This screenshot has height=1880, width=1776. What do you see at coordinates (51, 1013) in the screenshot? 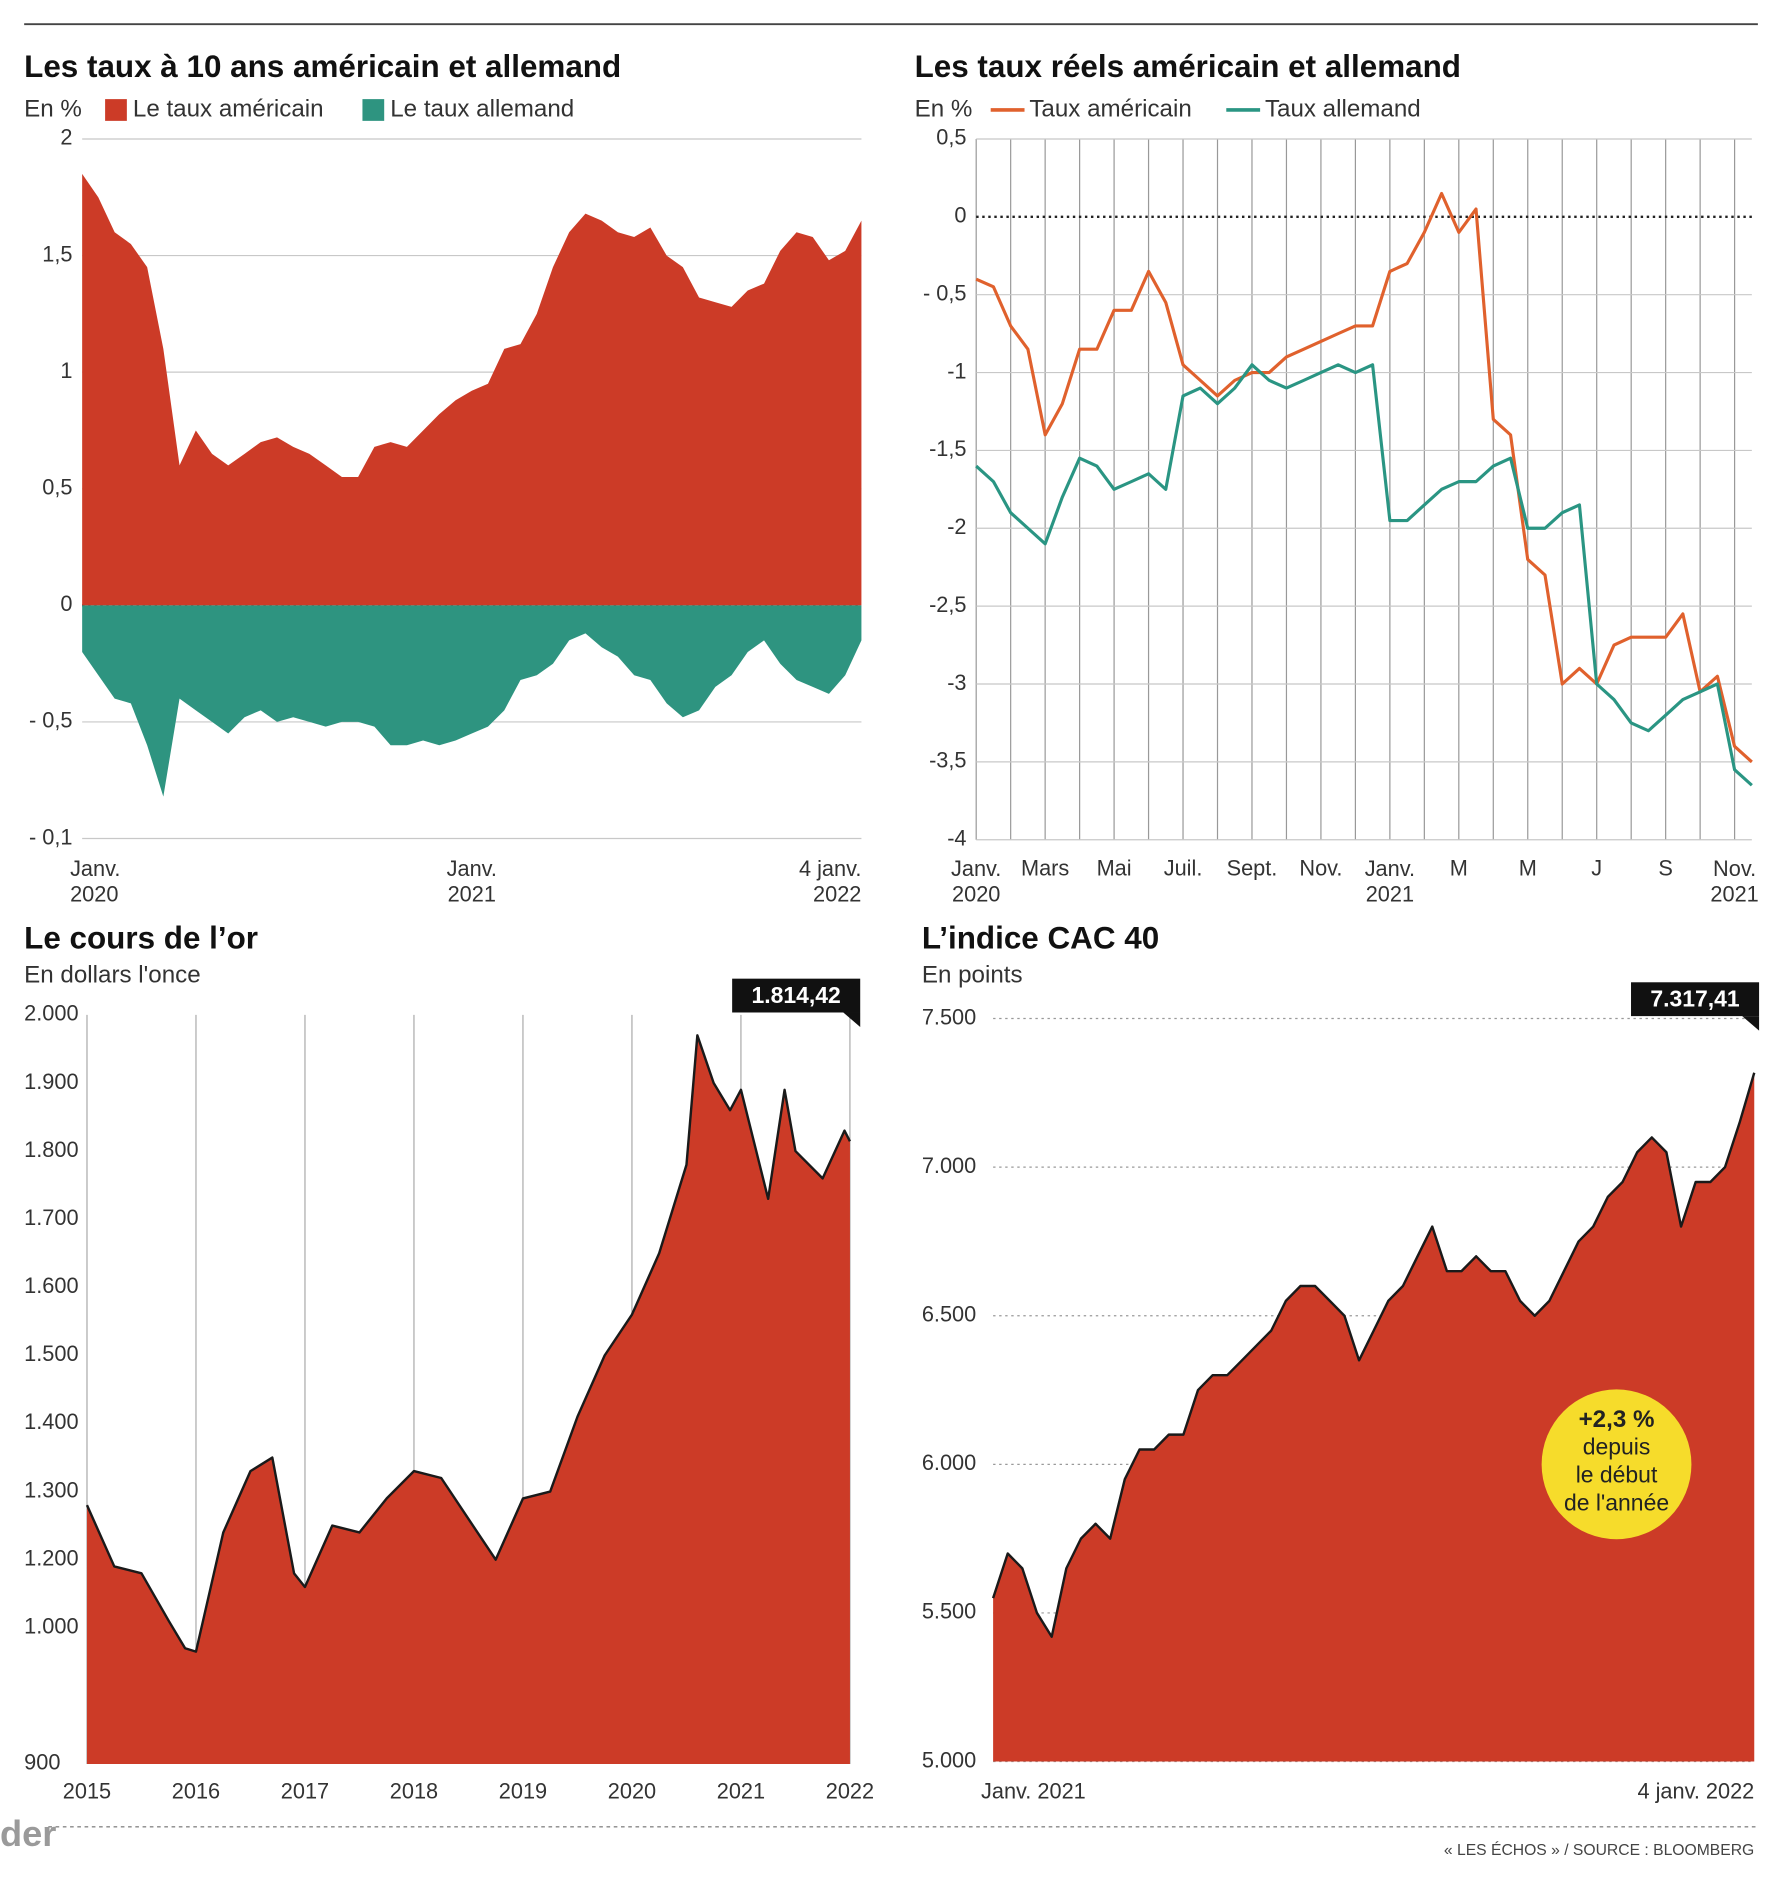
I see `y-tick-label: 2.000` at bounding box center [51, 1013].